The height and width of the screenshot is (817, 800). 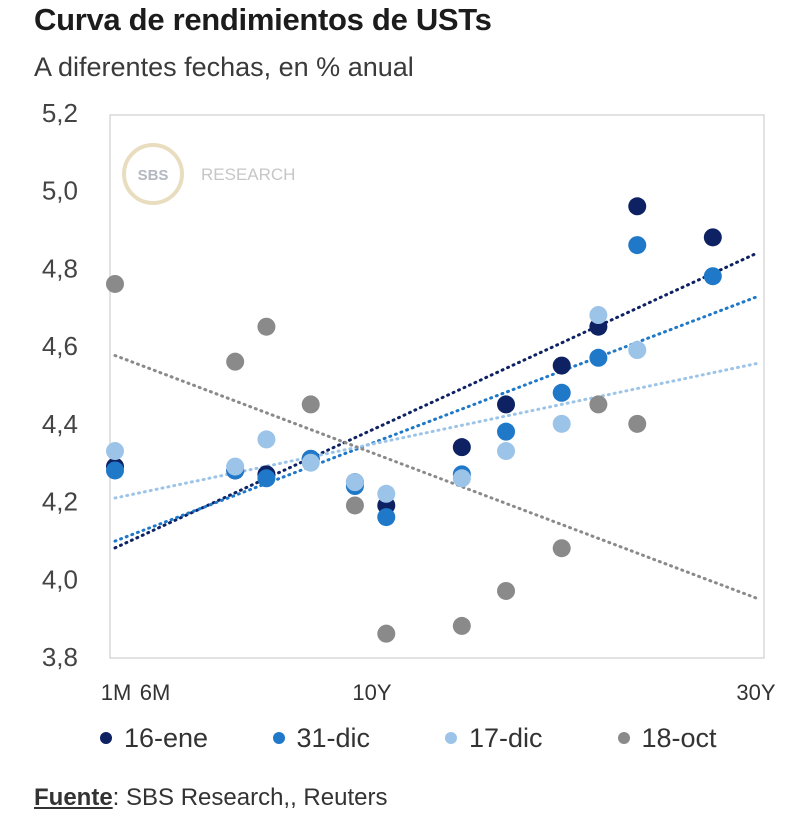 I want to click on y-axis: 5,2 5,0 4,8 4,6 4,4 4,2 4,0 3,8, so click(x=60, y=385).